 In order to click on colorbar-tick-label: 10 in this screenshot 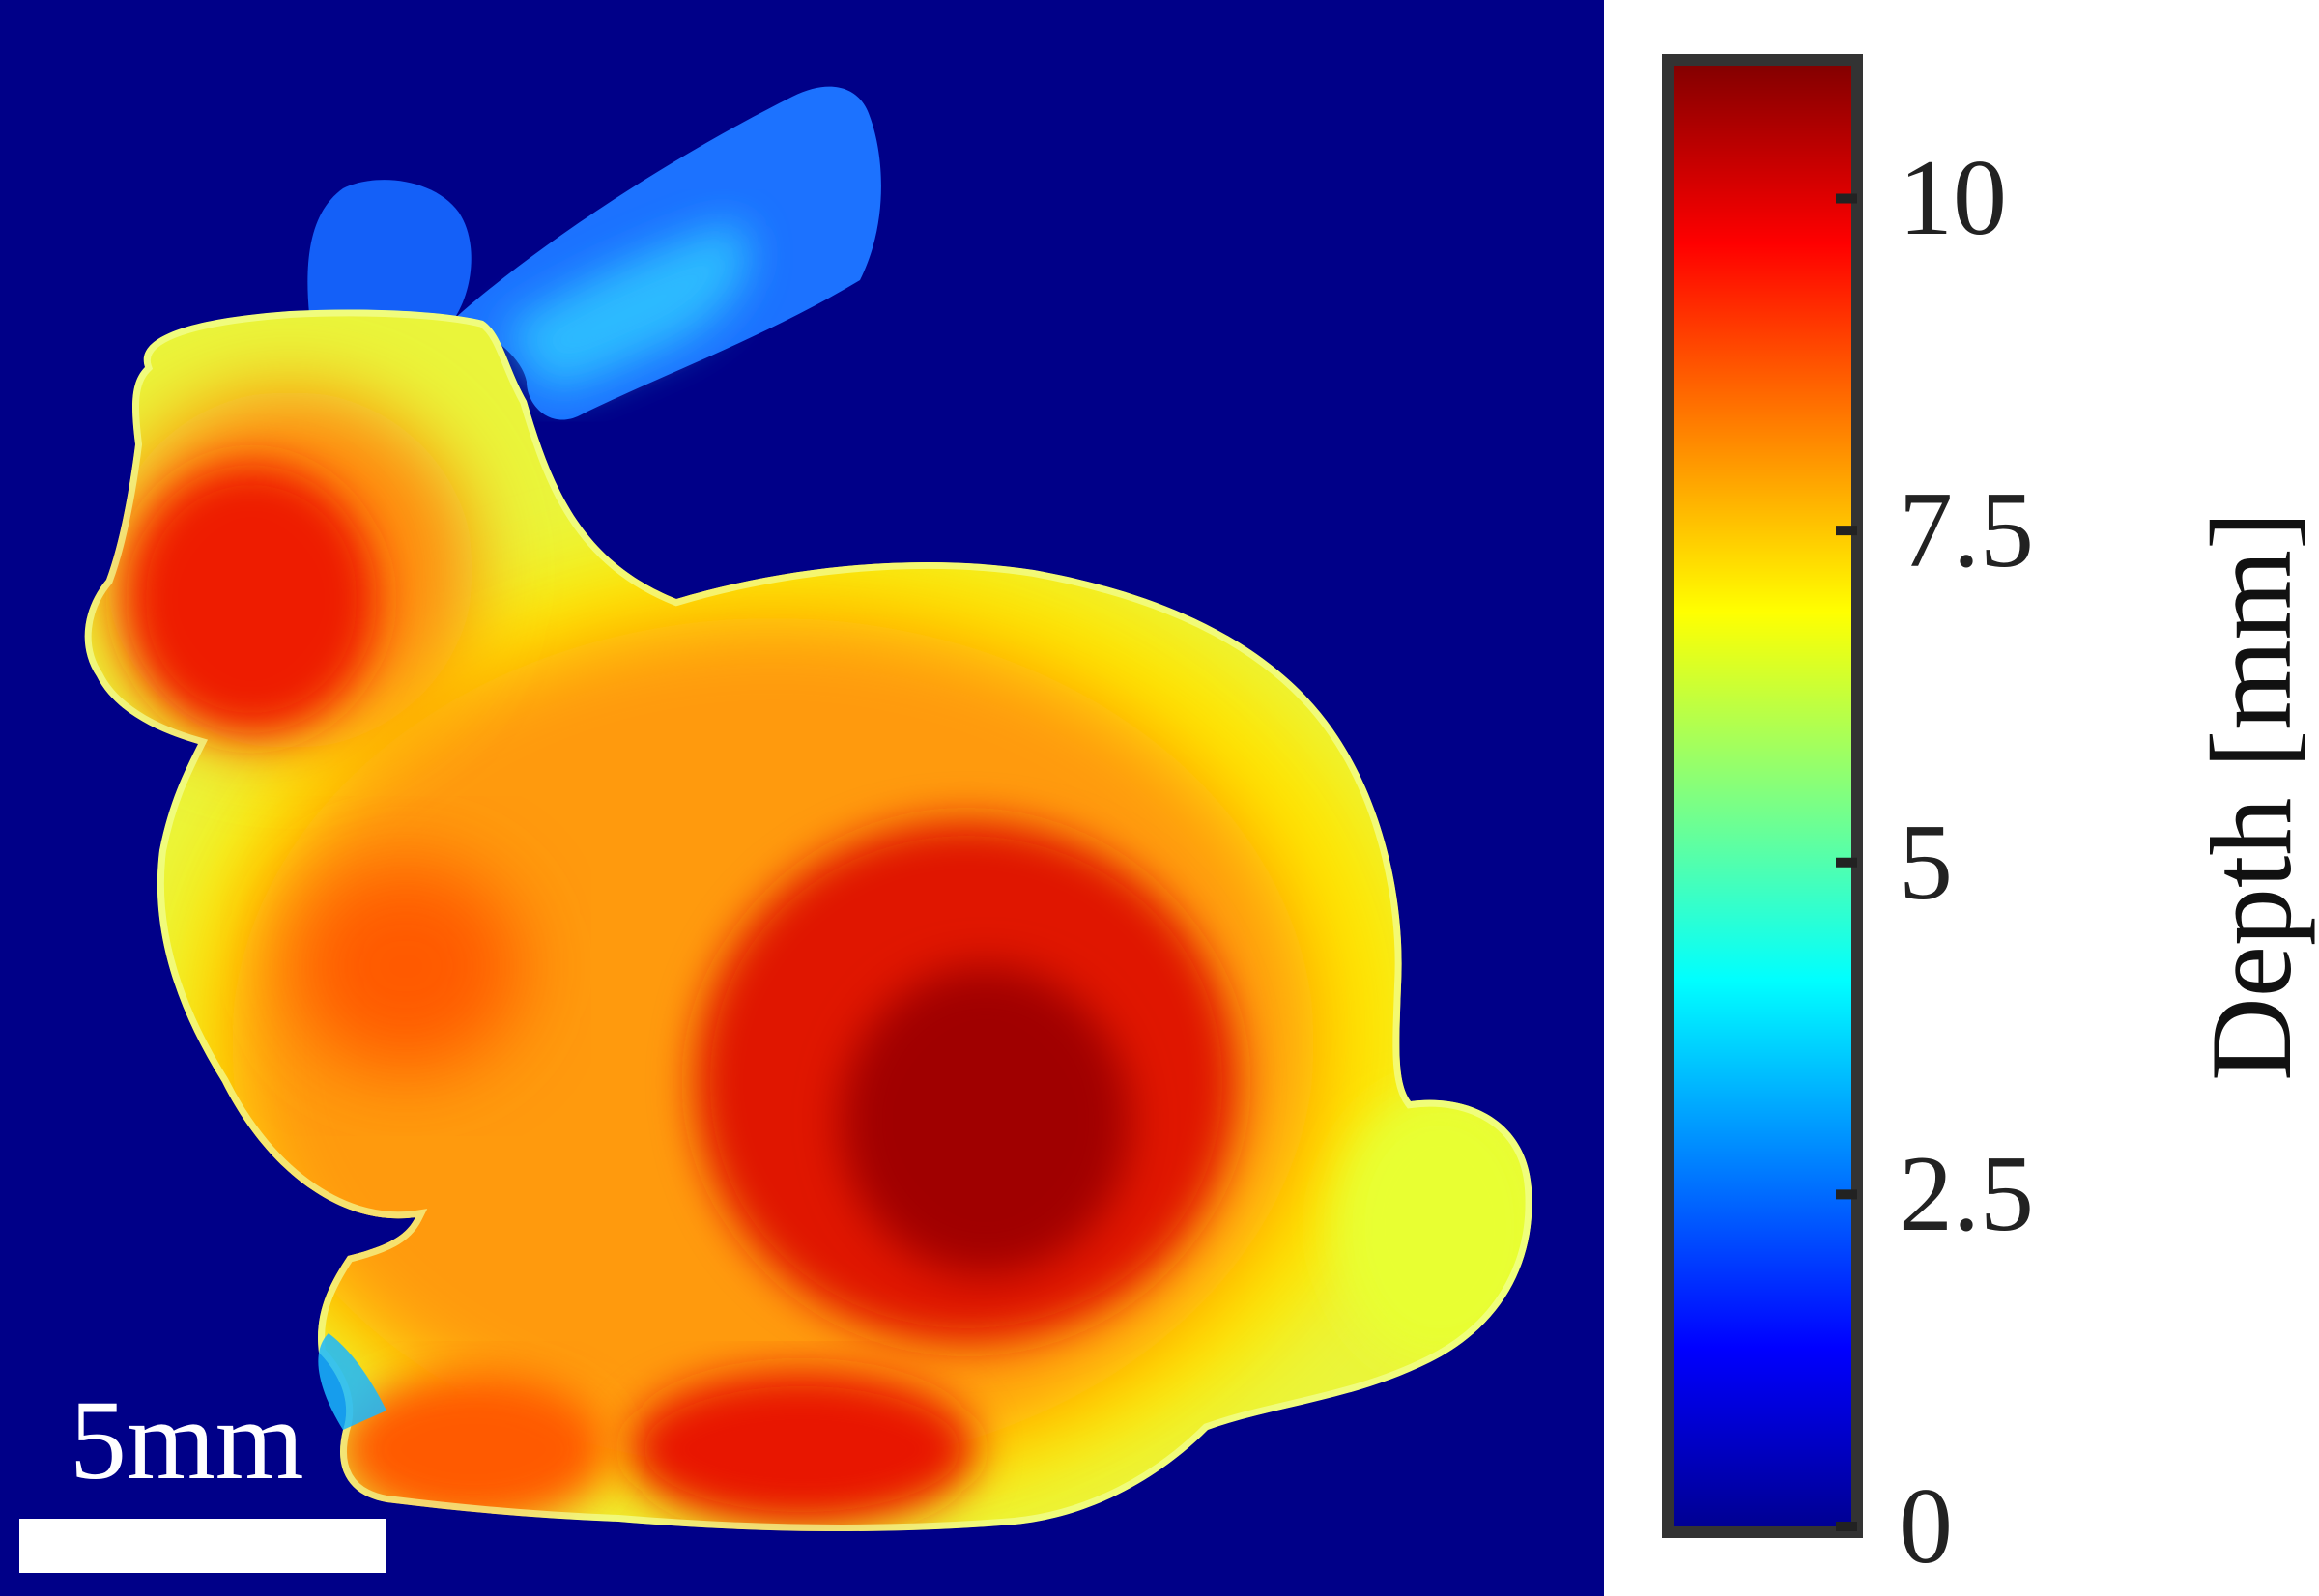, I will do `click(1953, 199)`.